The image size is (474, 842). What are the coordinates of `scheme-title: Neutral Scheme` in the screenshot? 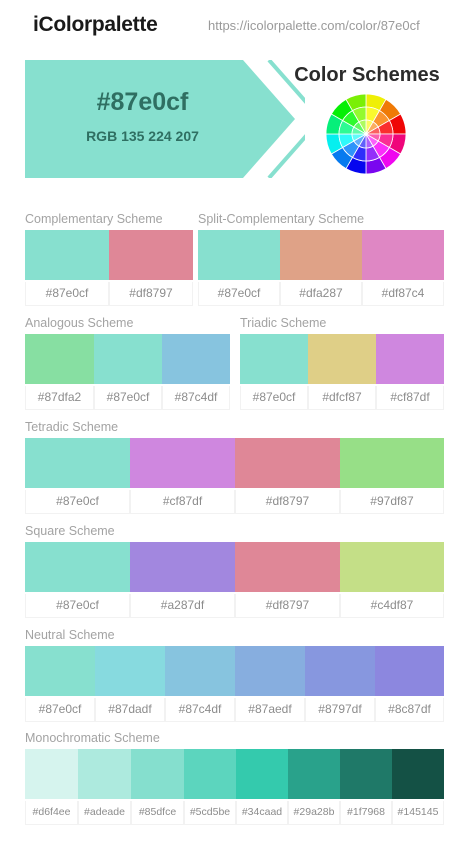 It's located at (70, 635).